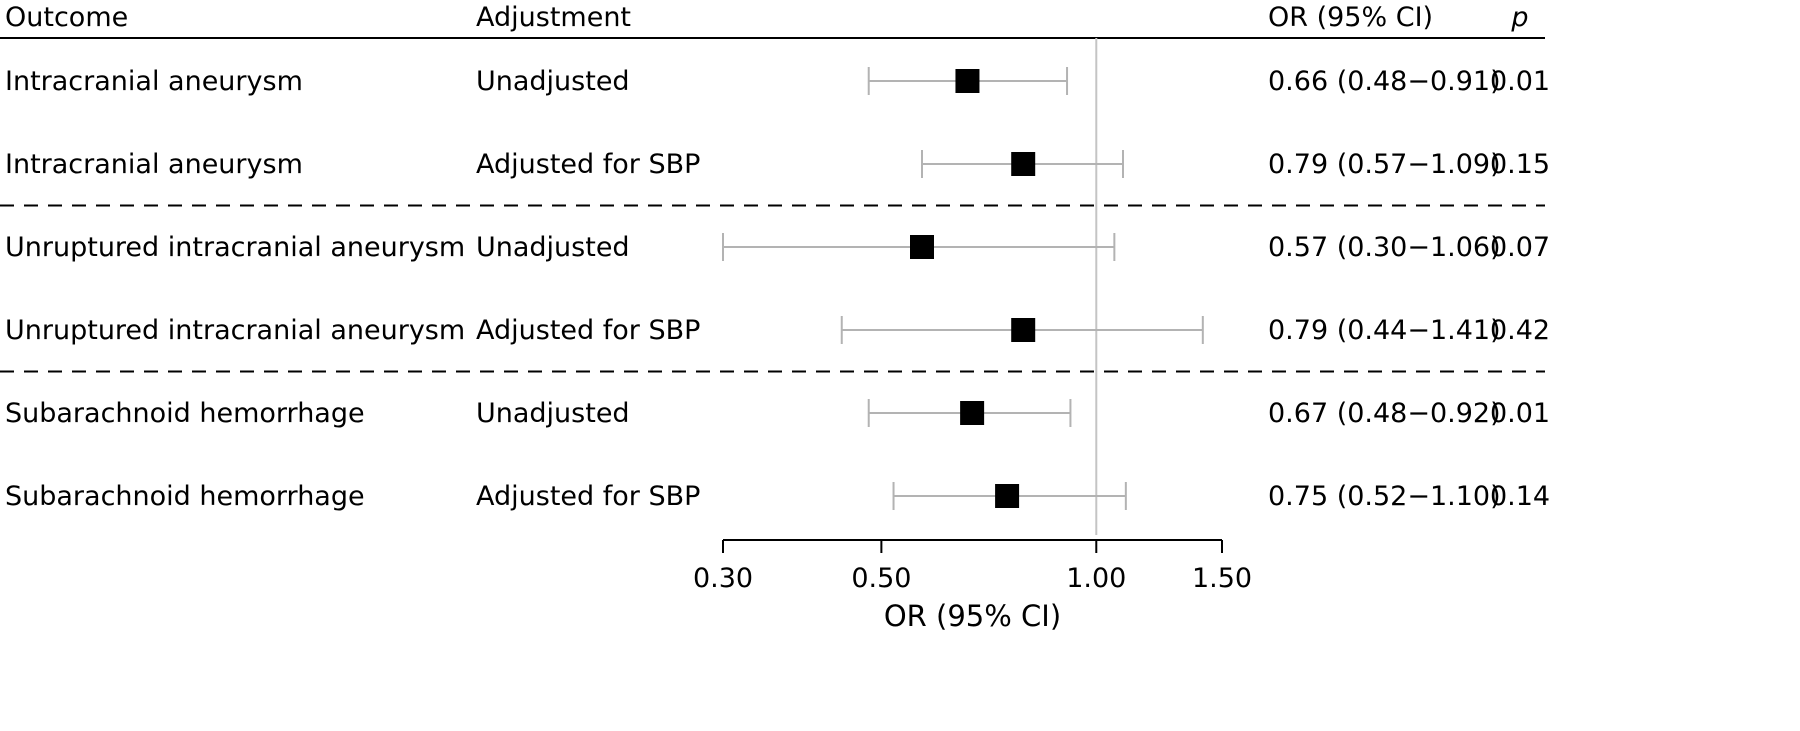 Image resolution: width=1800 pixels, height=731 pixels. I want to click on row-or-ci-text: 0.67 (0.48−0.92), so click(1384, 413).